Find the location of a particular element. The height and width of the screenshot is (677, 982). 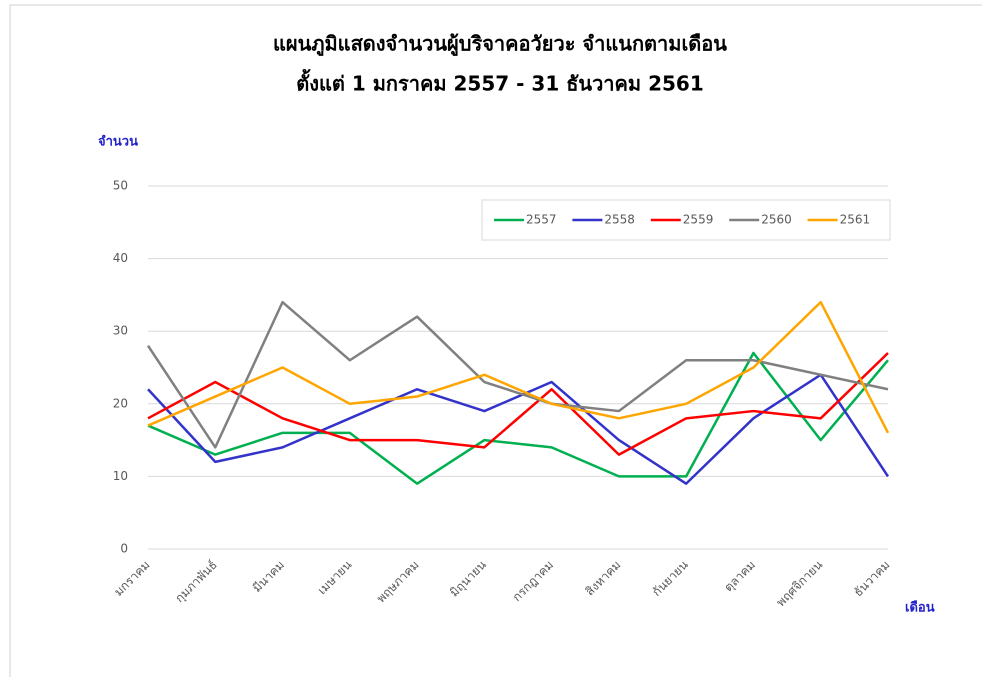

x-axis-title: เดือน is located at coordinates (920, 608).